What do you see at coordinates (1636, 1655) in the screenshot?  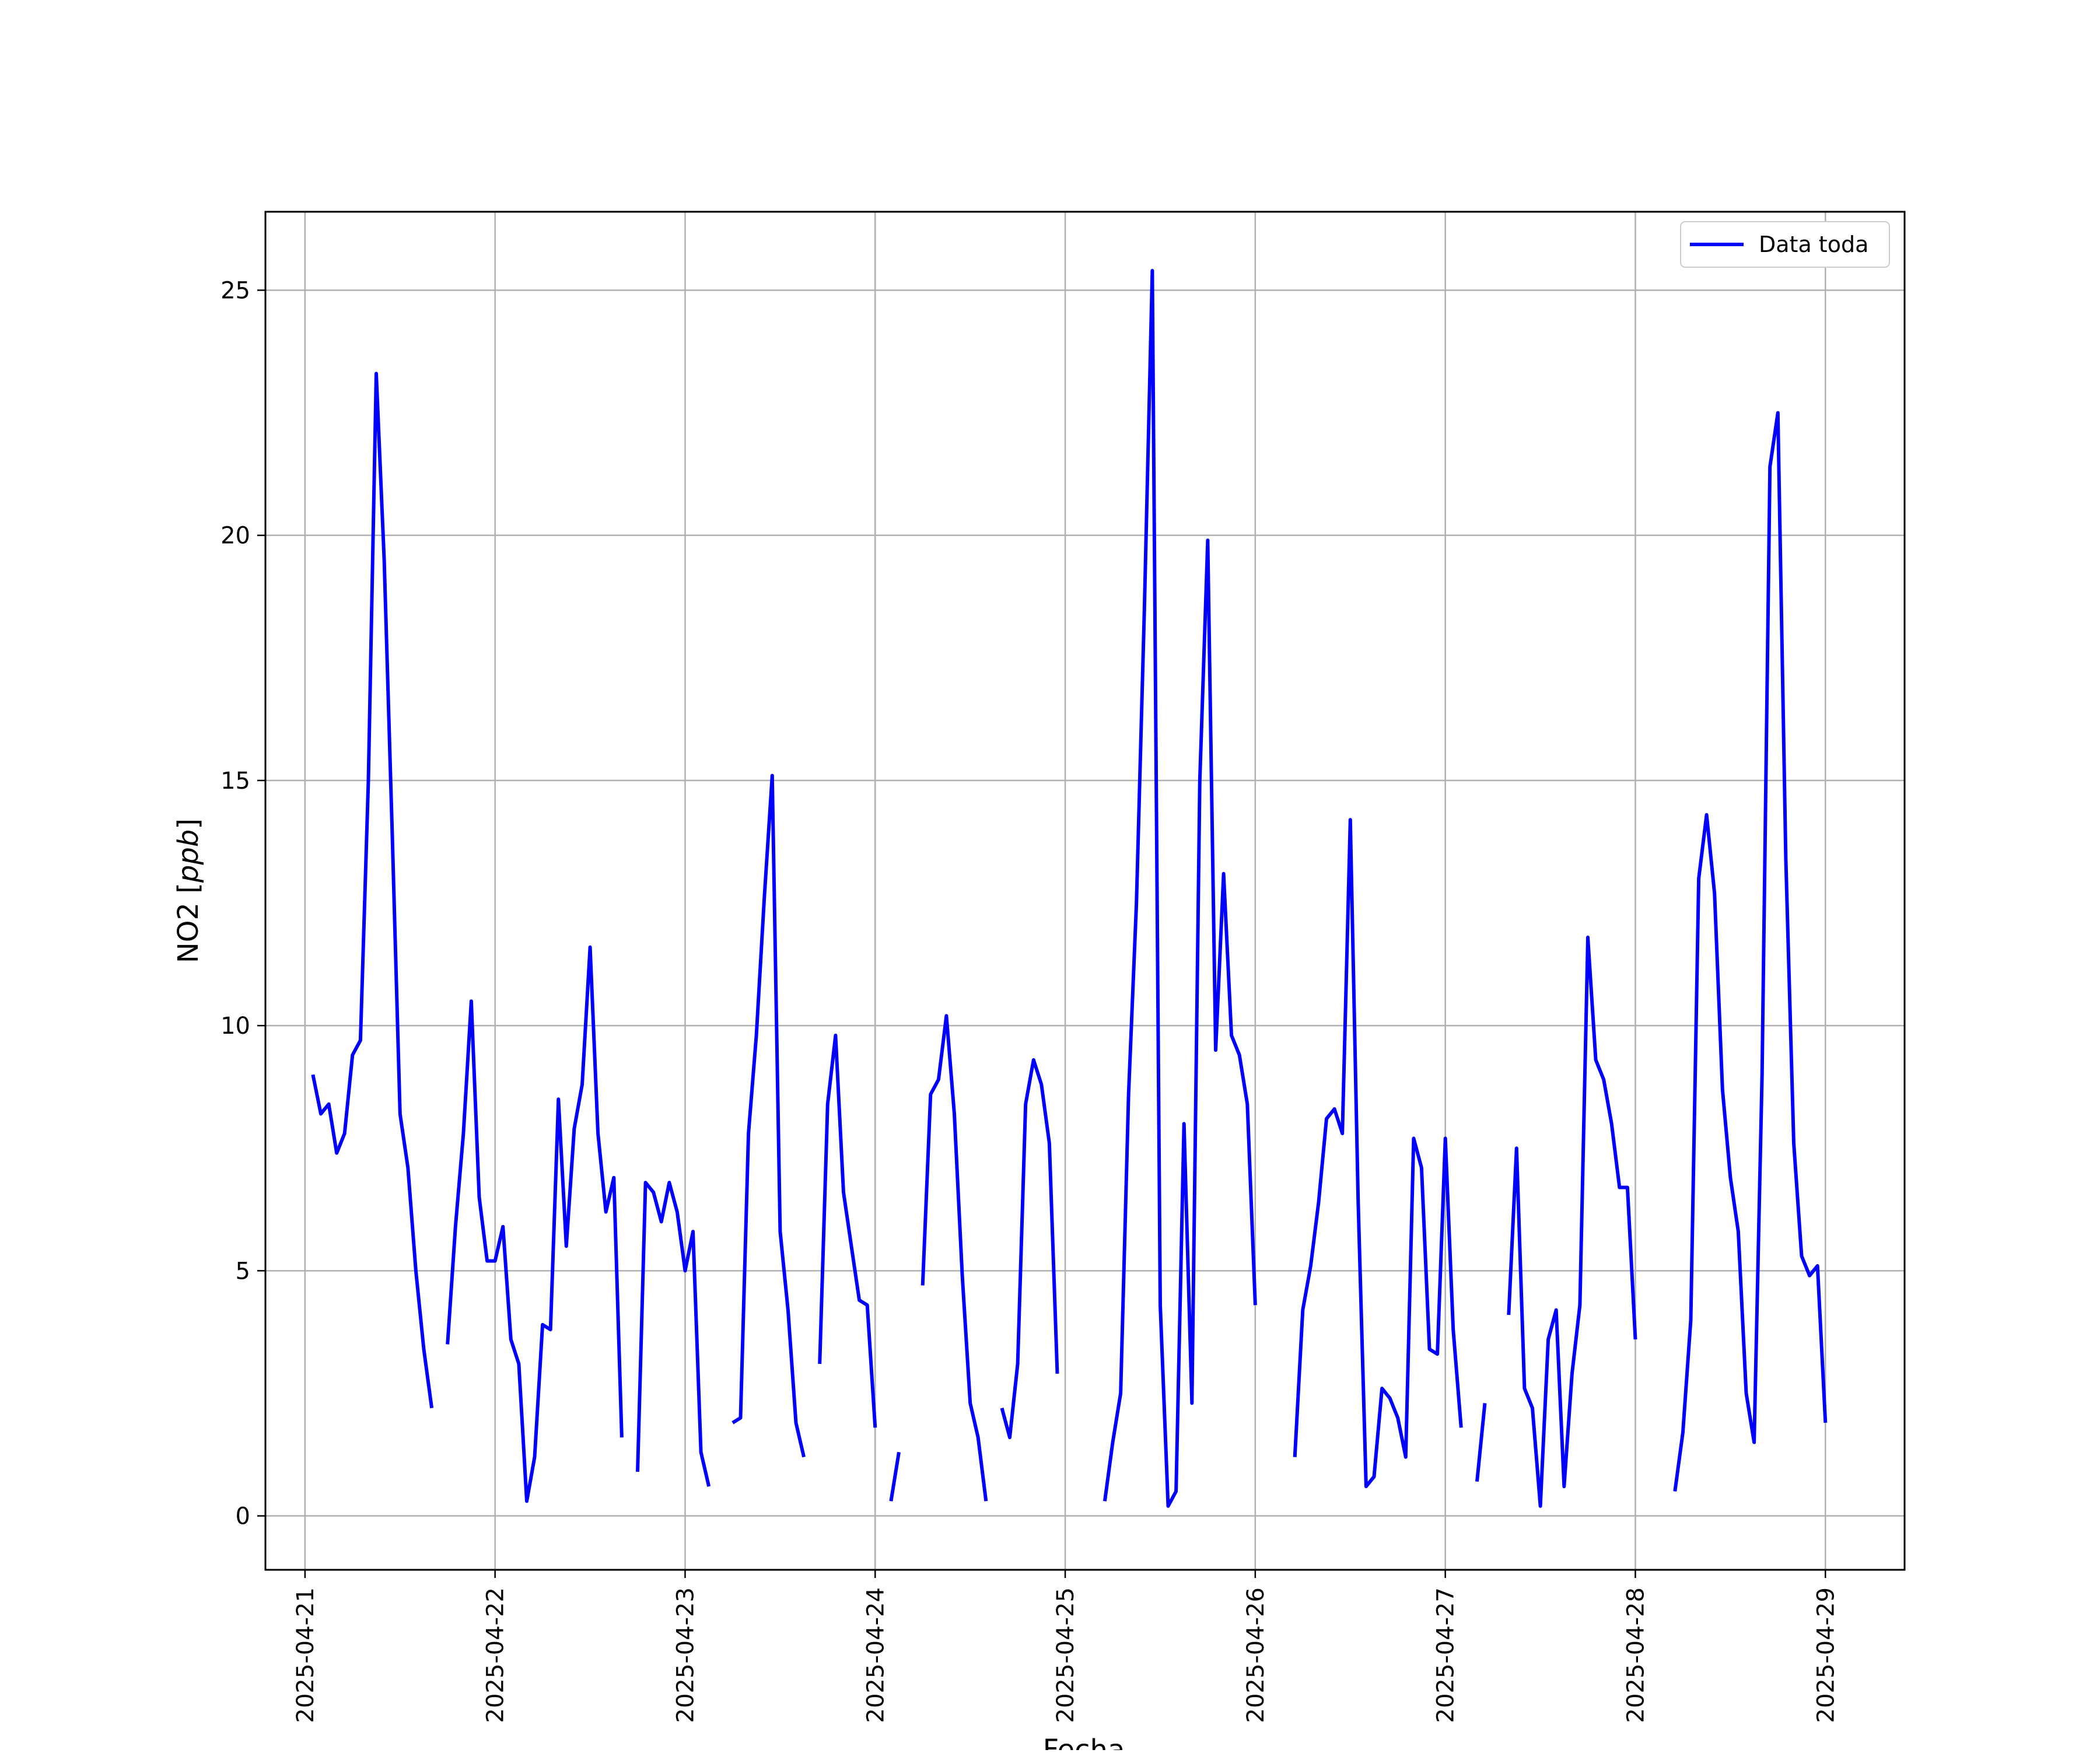 I see `x-tick-label: 2025-04-28` at bounding box center [1636, 1655].